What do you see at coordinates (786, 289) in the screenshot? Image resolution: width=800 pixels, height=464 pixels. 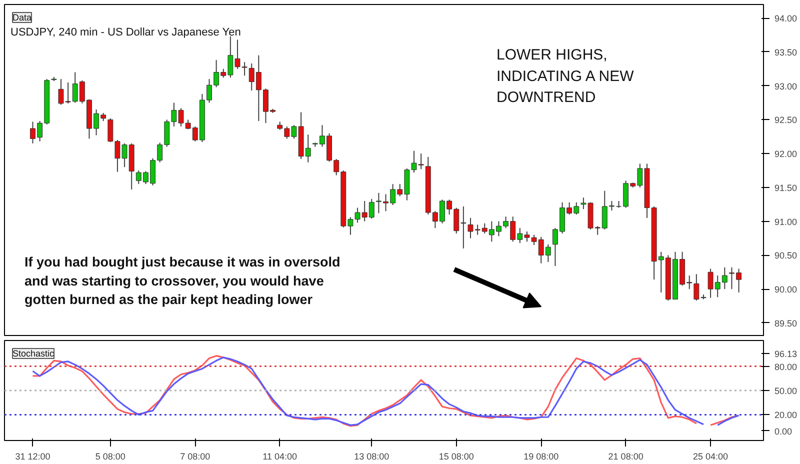 I see `y-tick-label: 90.00` at bounding box center [786, 289].